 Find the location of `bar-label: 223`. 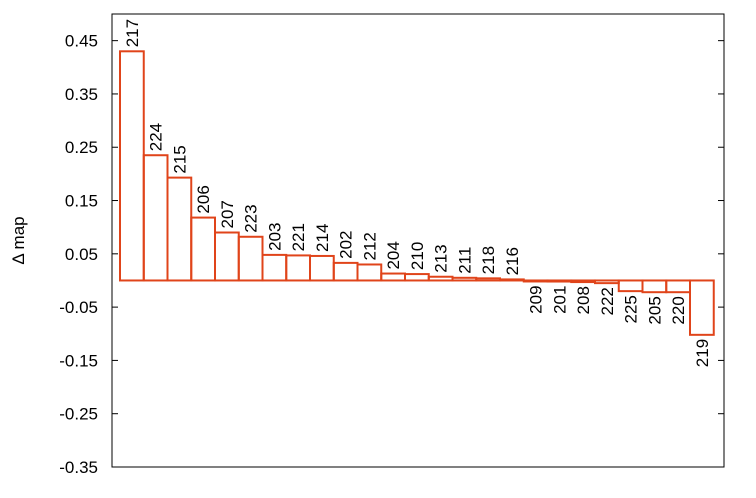

bar-label: 223 is located at coordinates (251, 218).